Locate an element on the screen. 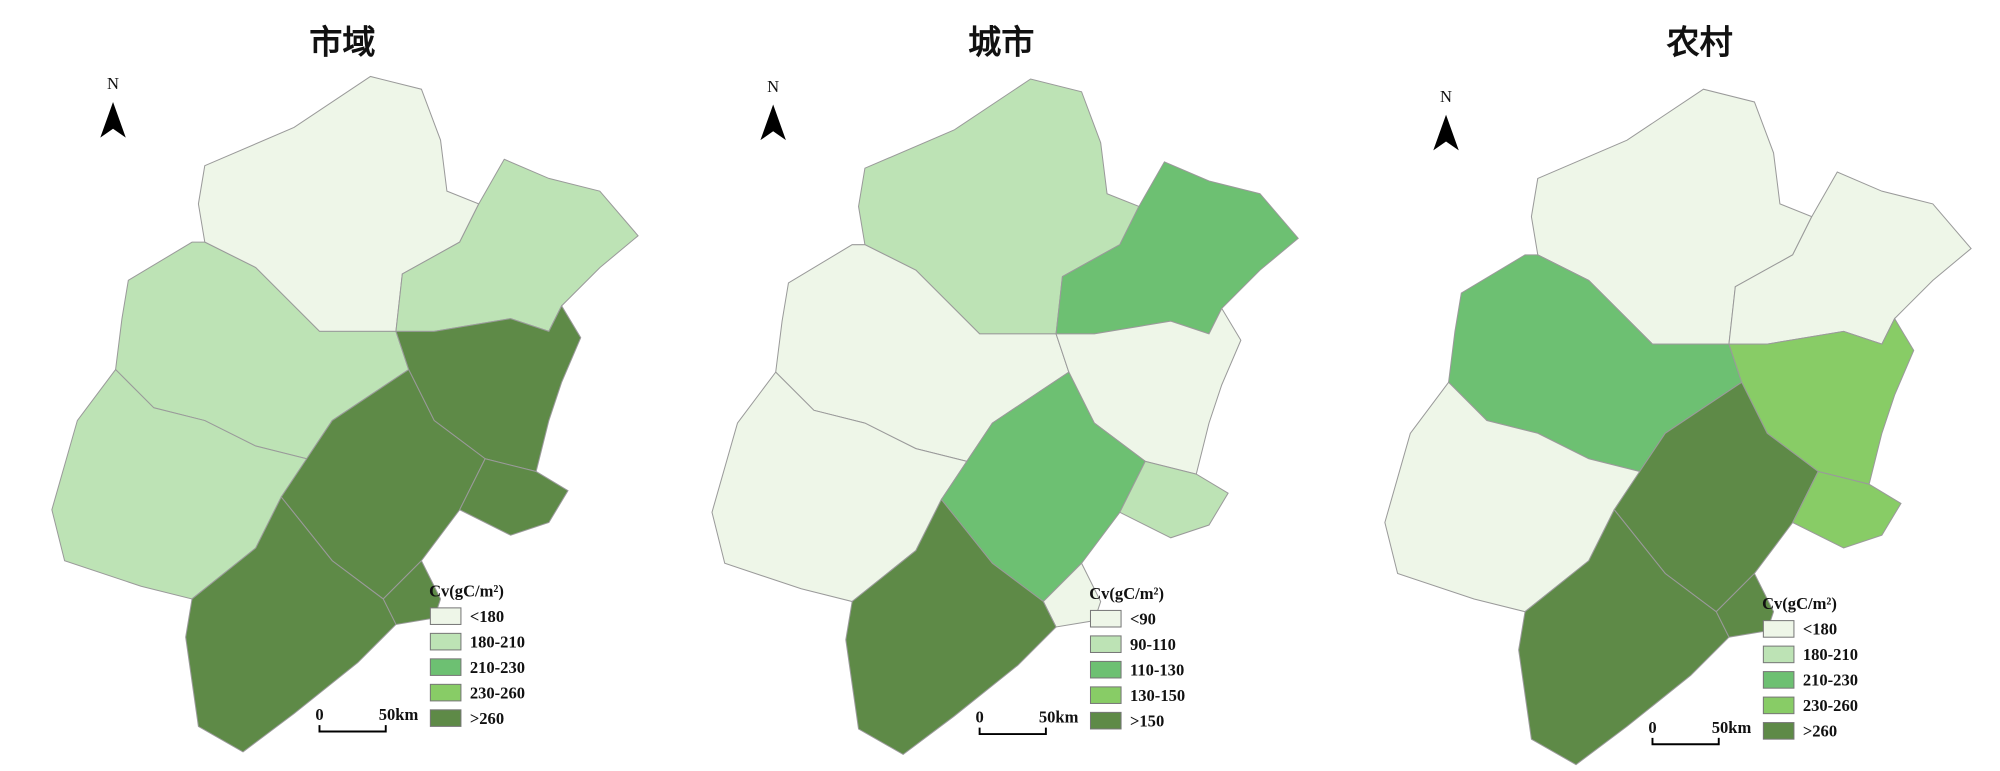 The width and height of the screenshot is (2000, 771). panel-title: 市域 is located at coordinates (342, 42).